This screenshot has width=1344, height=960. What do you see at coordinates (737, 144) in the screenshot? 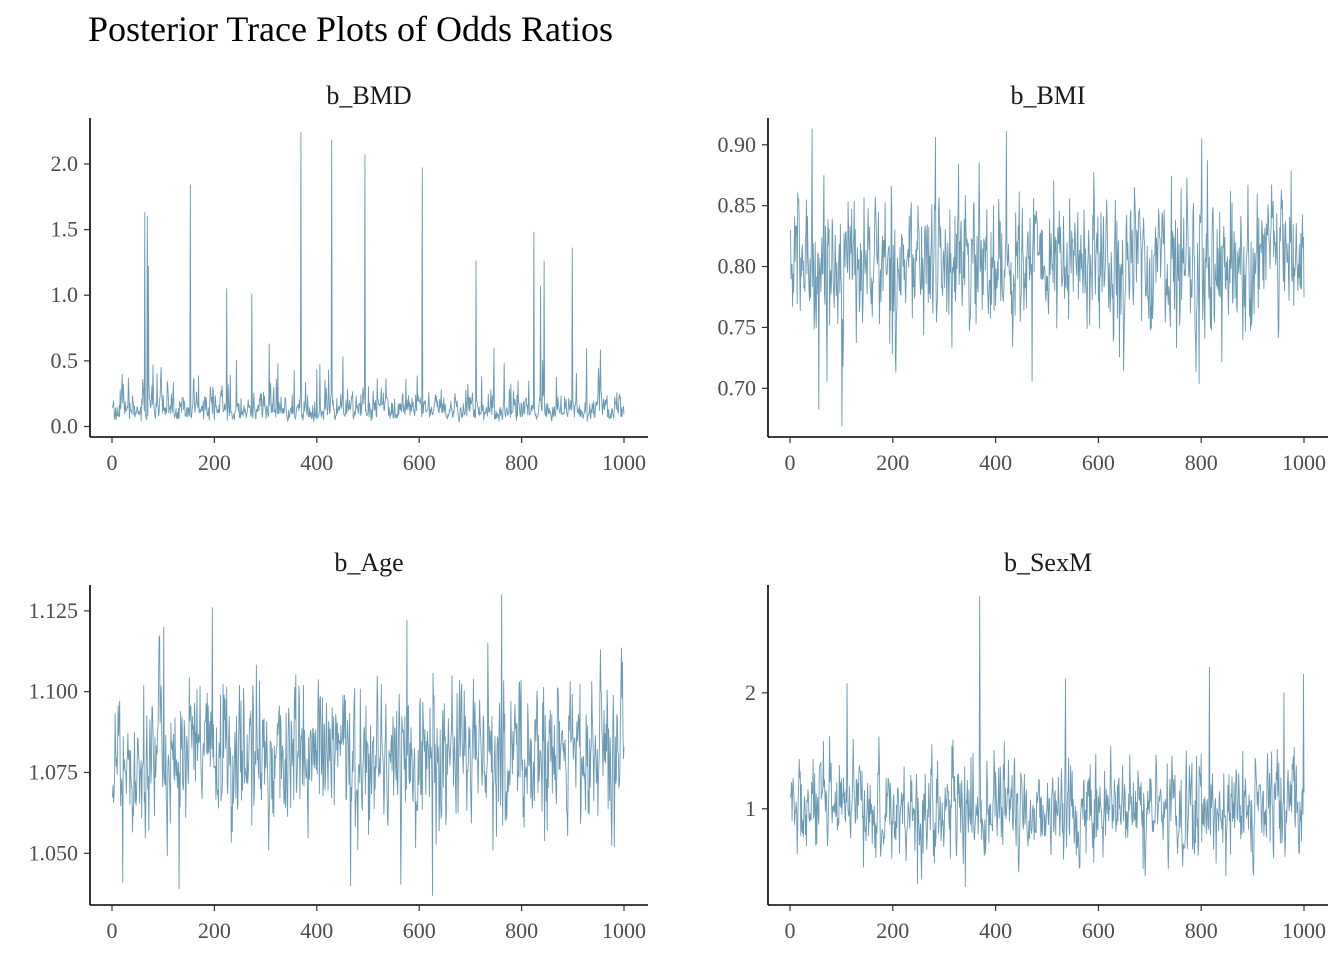
I see `y-tick-label: 0.90` at bounding box center [737, 144].